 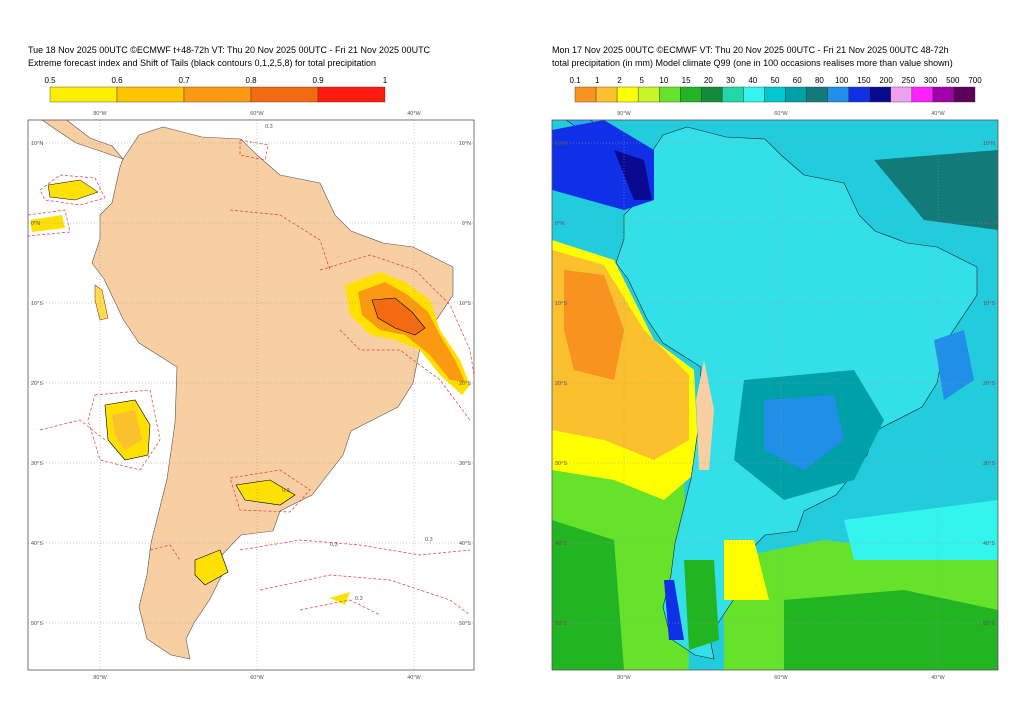 What do you see at coordinates (752, 80) in the screenshot?
I see `colorbar-label: 40` at bounding box center [752, 80].